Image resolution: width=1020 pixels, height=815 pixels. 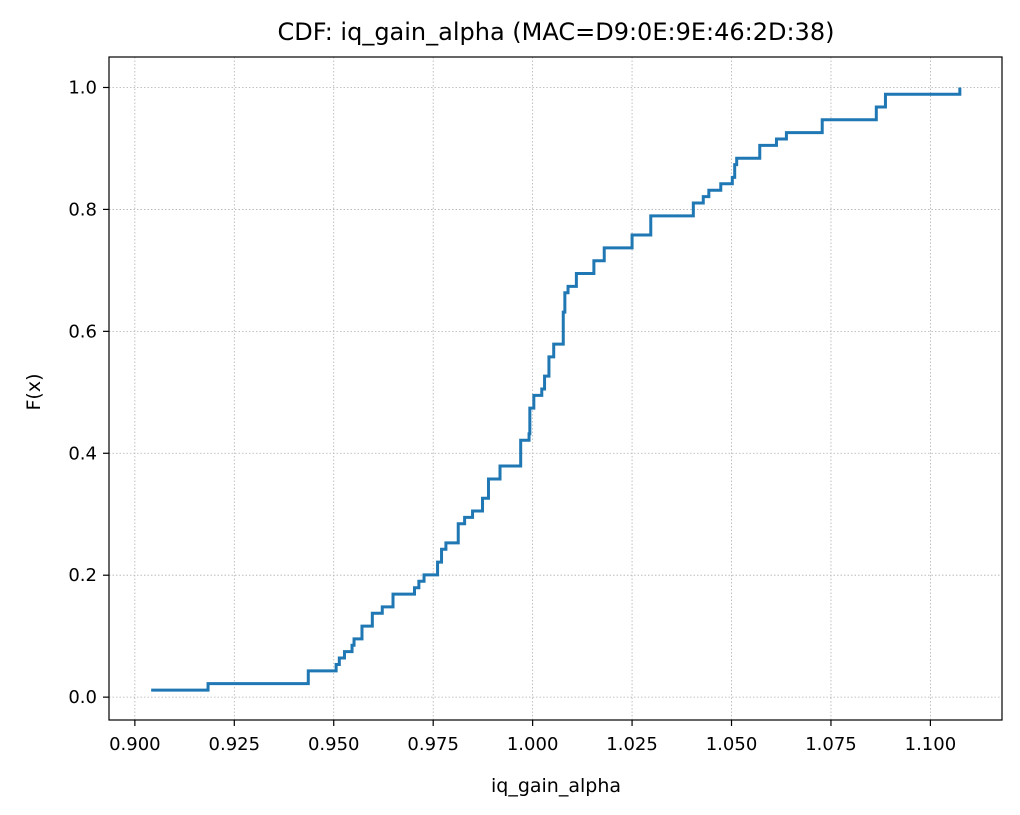 What do you see at coordinates (82, 87) in the screenshot?
I see `y-tick-label: 1.0` at bounding box center [82, 87].